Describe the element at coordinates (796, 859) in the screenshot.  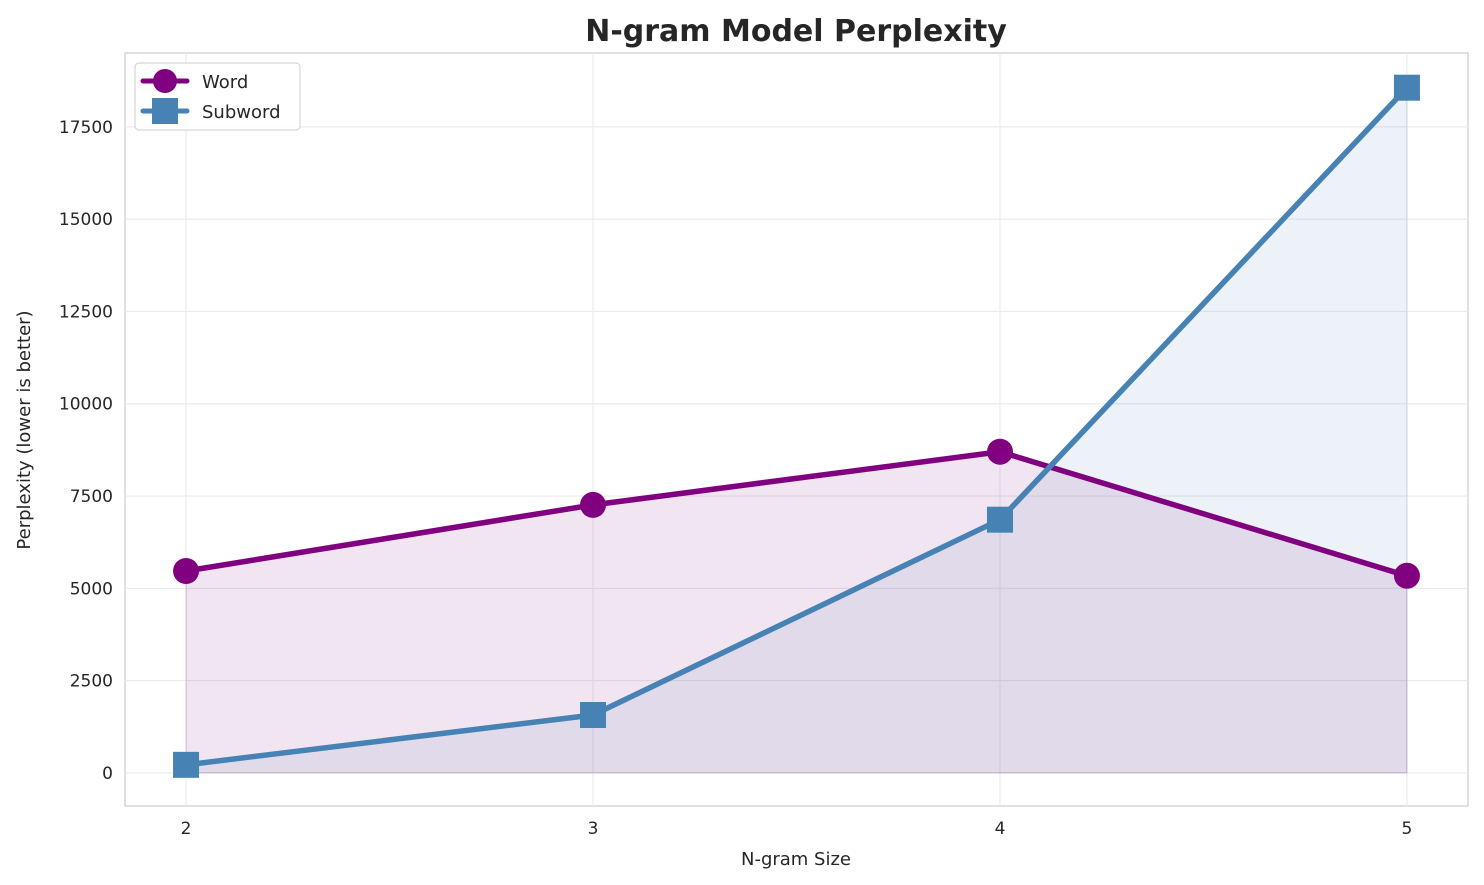
I see `x-axis-label: N-gram Size` at that location.